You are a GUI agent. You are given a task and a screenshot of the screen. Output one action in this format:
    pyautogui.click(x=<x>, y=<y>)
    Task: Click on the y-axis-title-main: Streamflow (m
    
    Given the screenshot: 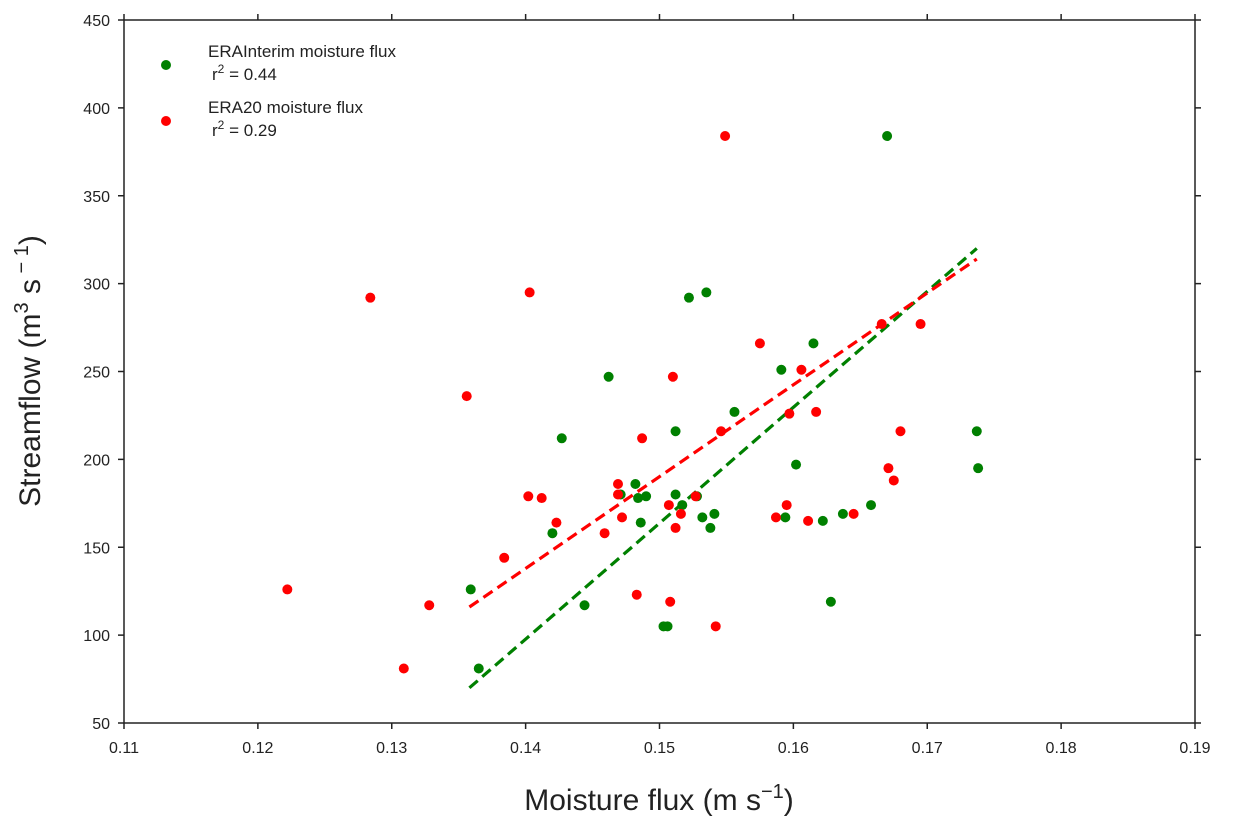 What is the action you would take?
    pyautogui.click(x=30, y=410)
    